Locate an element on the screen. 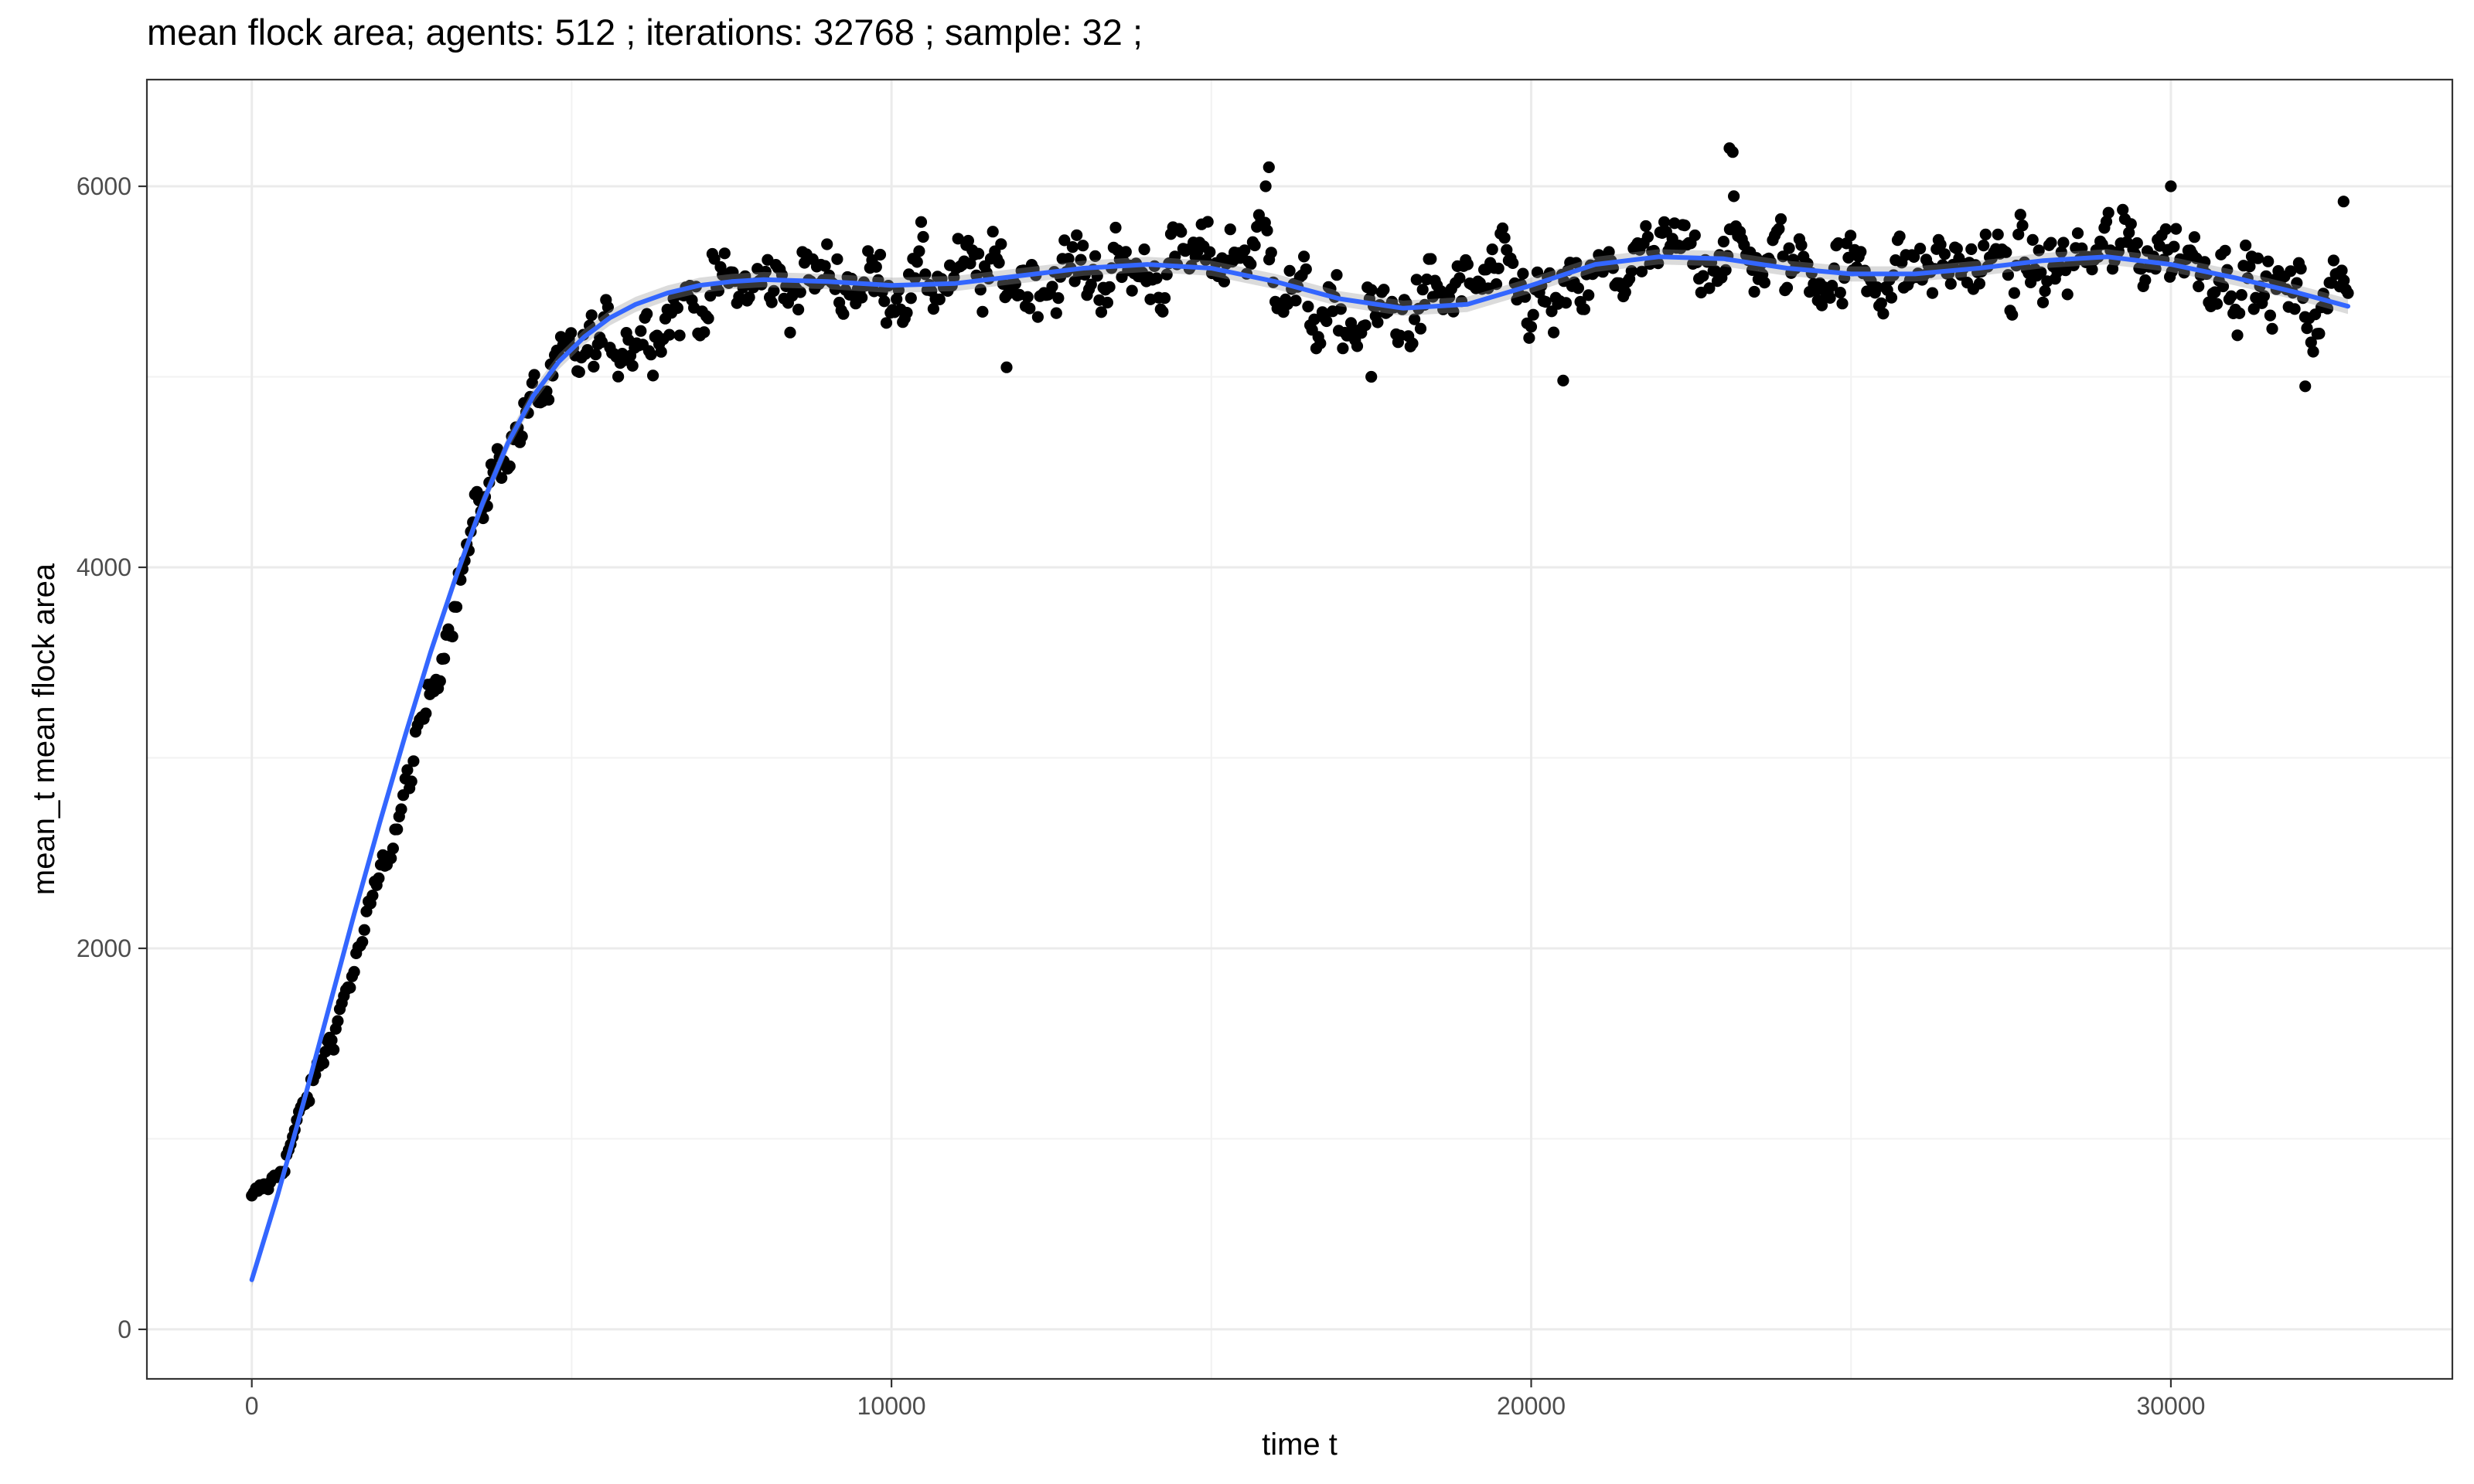  y-axis-title: mean_t mean flock area is located at coordinates (44, 729).